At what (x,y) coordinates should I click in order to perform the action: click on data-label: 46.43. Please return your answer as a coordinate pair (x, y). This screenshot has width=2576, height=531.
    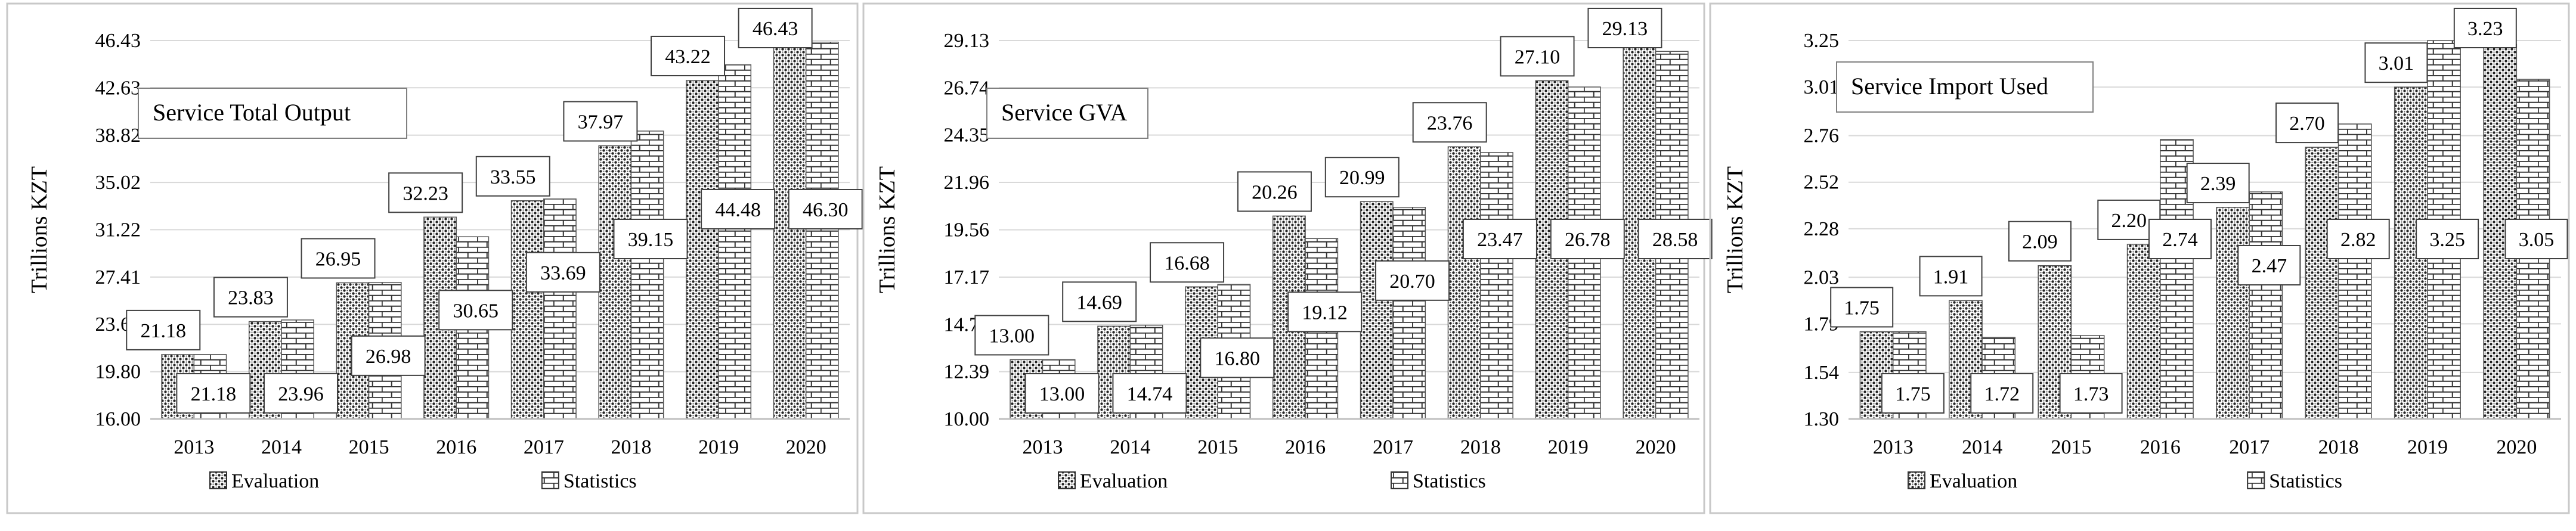
    Looking at the image, I should click on (776, 28).